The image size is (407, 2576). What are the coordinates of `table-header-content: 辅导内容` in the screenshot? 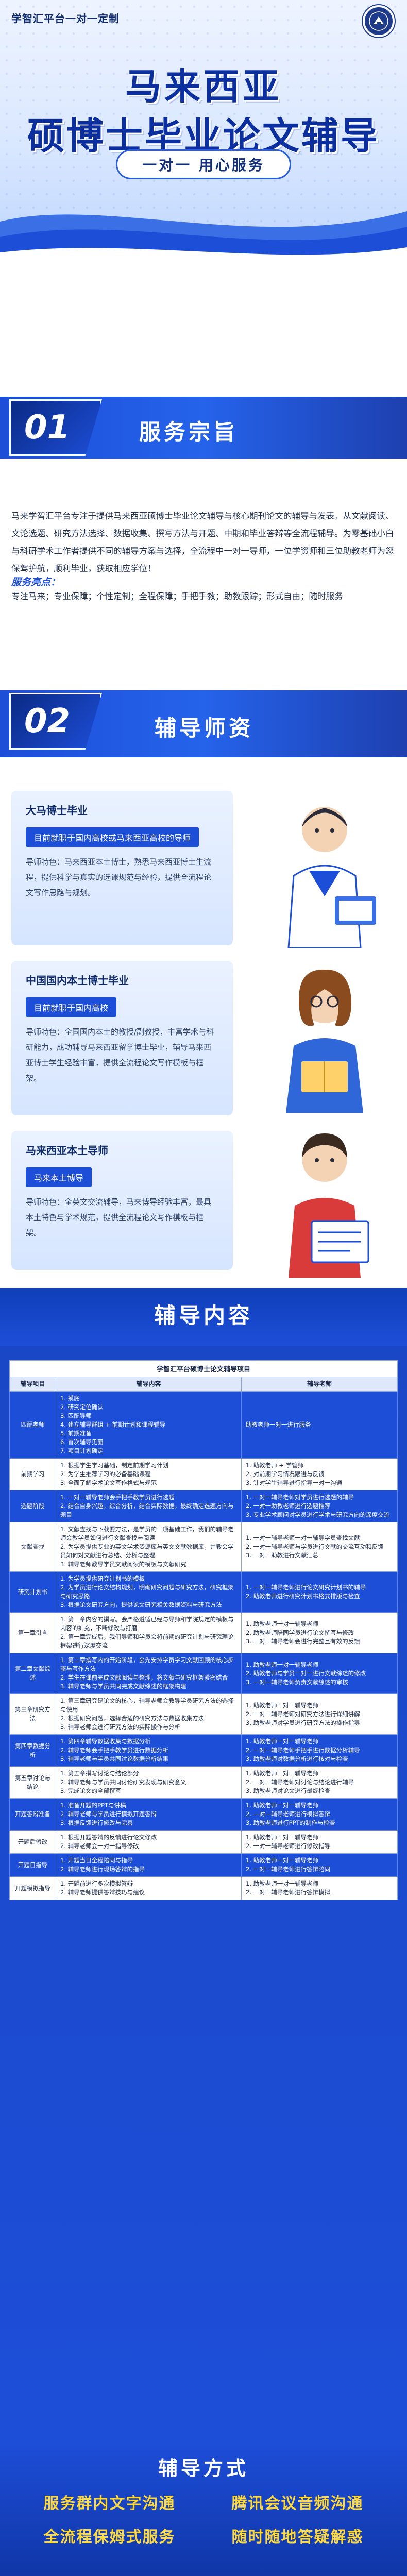 It's located at (149, 1384).